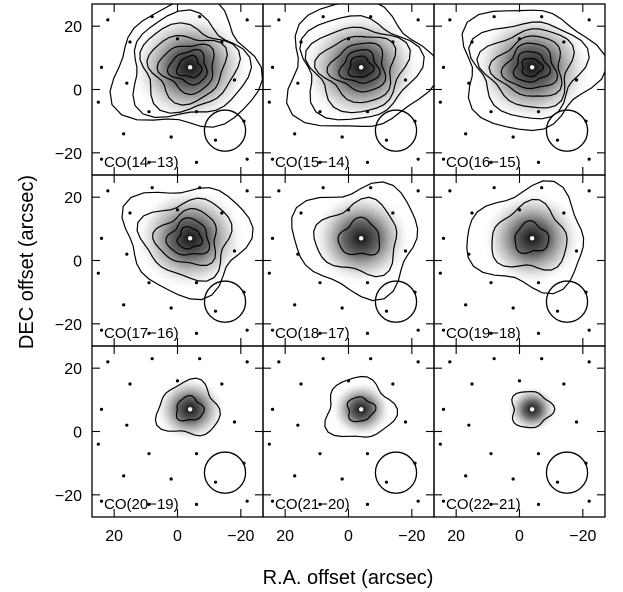 The image size is (623, 592). I want to click on panel-4: CO(17−16), so click(177, 260).